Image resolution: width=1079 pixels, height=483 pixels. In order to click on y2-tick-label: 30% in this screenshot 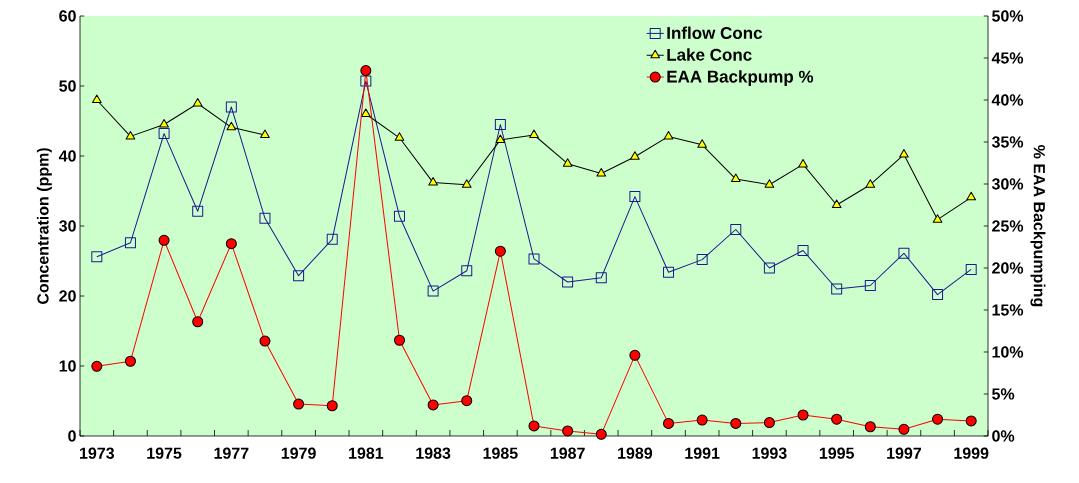, I will do `click(1007, 184)`.